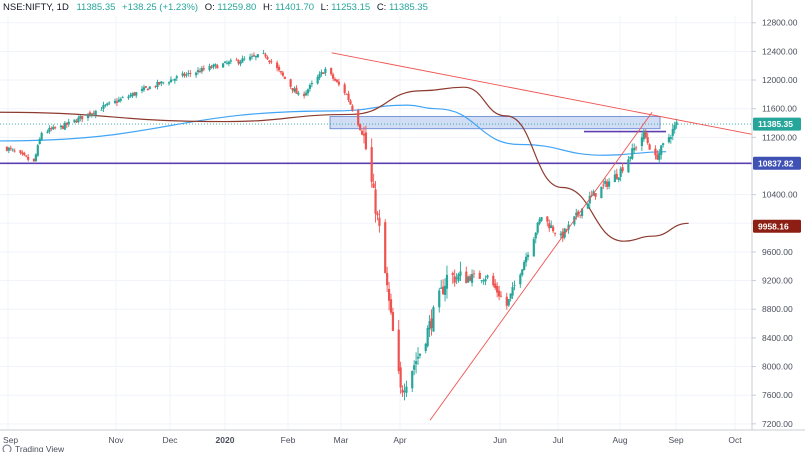 The width and height of the screenshot is (805, 452). What do you see at coordinates (777, 163) in the screenshot?
I see `support-badge-bg` at bounding box center [777, 163].